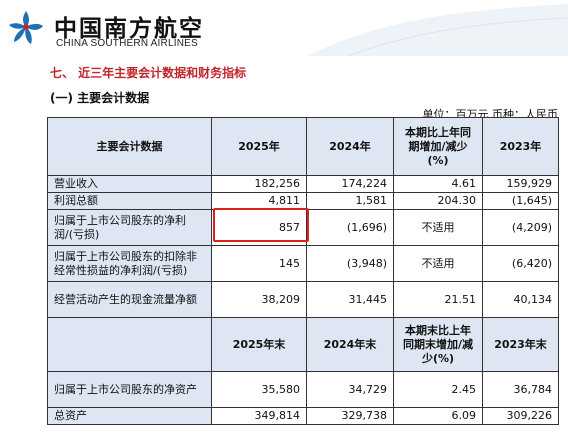 The width and height of the screenshot is (568, 441). What do you see at coordinates (520, 299) in the screenshot?
I see `value-2023: 40,134` at bounding box center [520, 299].